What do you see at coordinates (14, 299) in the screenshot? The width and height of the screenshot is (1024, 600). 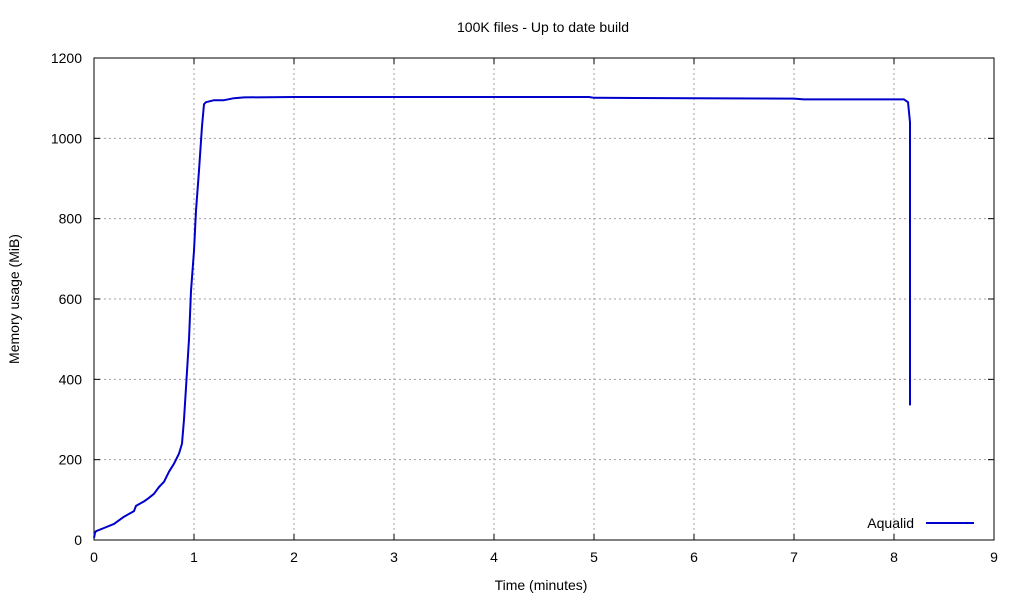 I see `y-axis-title: Memory usage (MiB)` at bounding box center [14, 299].